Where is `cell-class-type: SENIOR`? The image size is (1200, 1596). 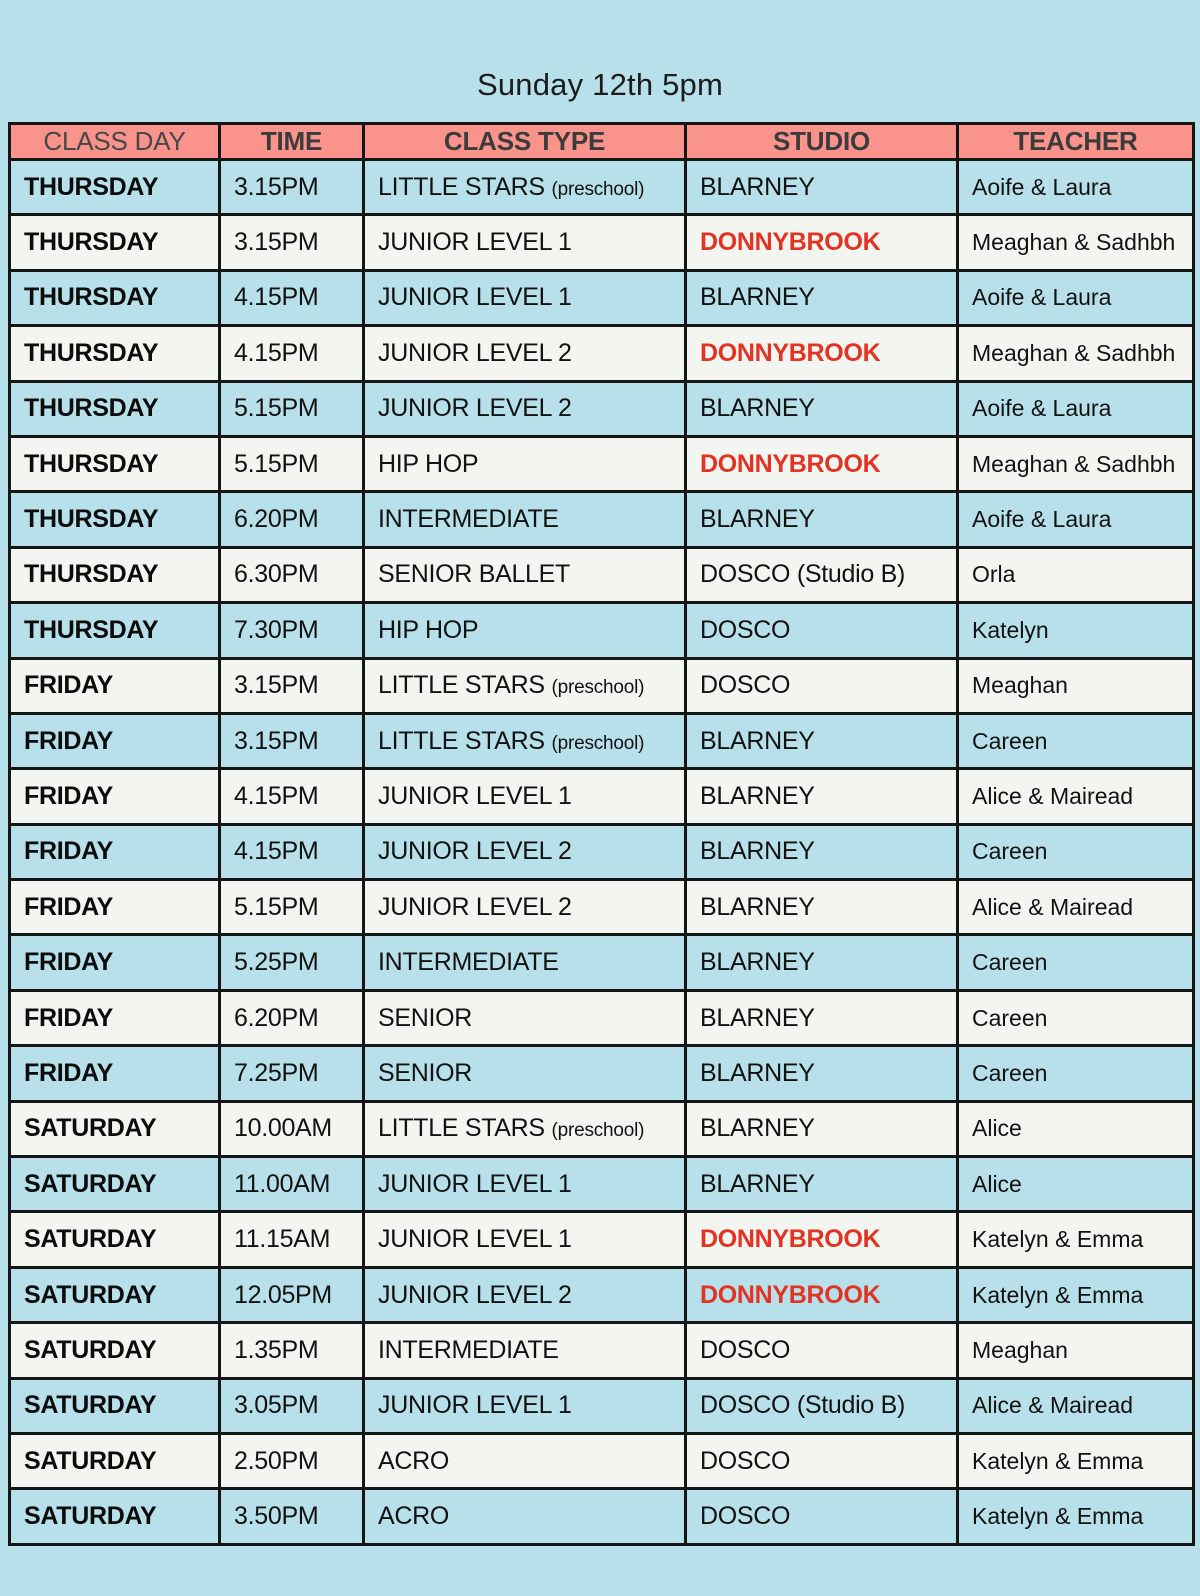
cell-class-type: SENIOR is located at coordinates (524, 1073).